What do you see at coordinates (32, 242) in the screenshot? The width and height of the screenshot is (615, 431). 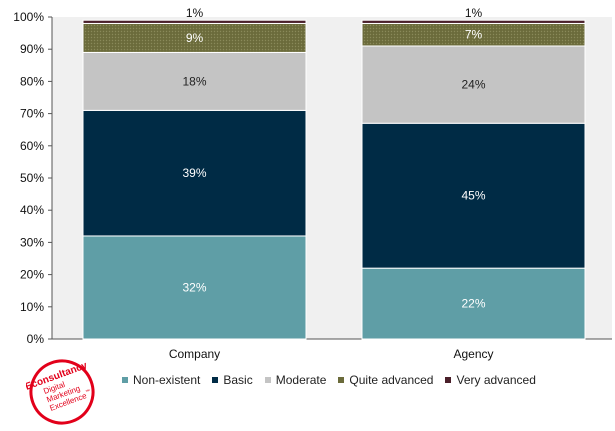 I see `y-tick-label: 30%` at bounding box center [32, 242].